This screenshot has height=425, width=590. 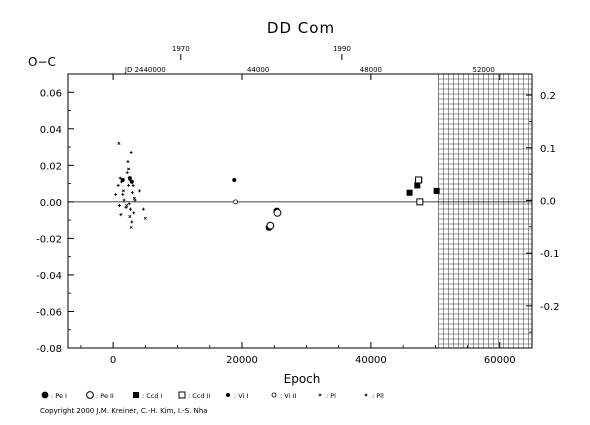 What do you see at coordinates (49, 239) in the screenshot?
I see `y-tick-label: -0.02` at bounding box center [49, 239].